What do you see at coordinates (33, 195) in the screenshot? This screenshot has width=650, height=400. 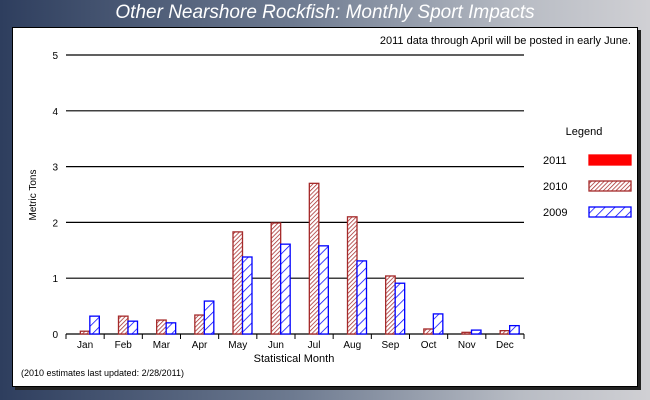 I see `y-axis-label: Metric Tons` at bounding box center [33, 195].